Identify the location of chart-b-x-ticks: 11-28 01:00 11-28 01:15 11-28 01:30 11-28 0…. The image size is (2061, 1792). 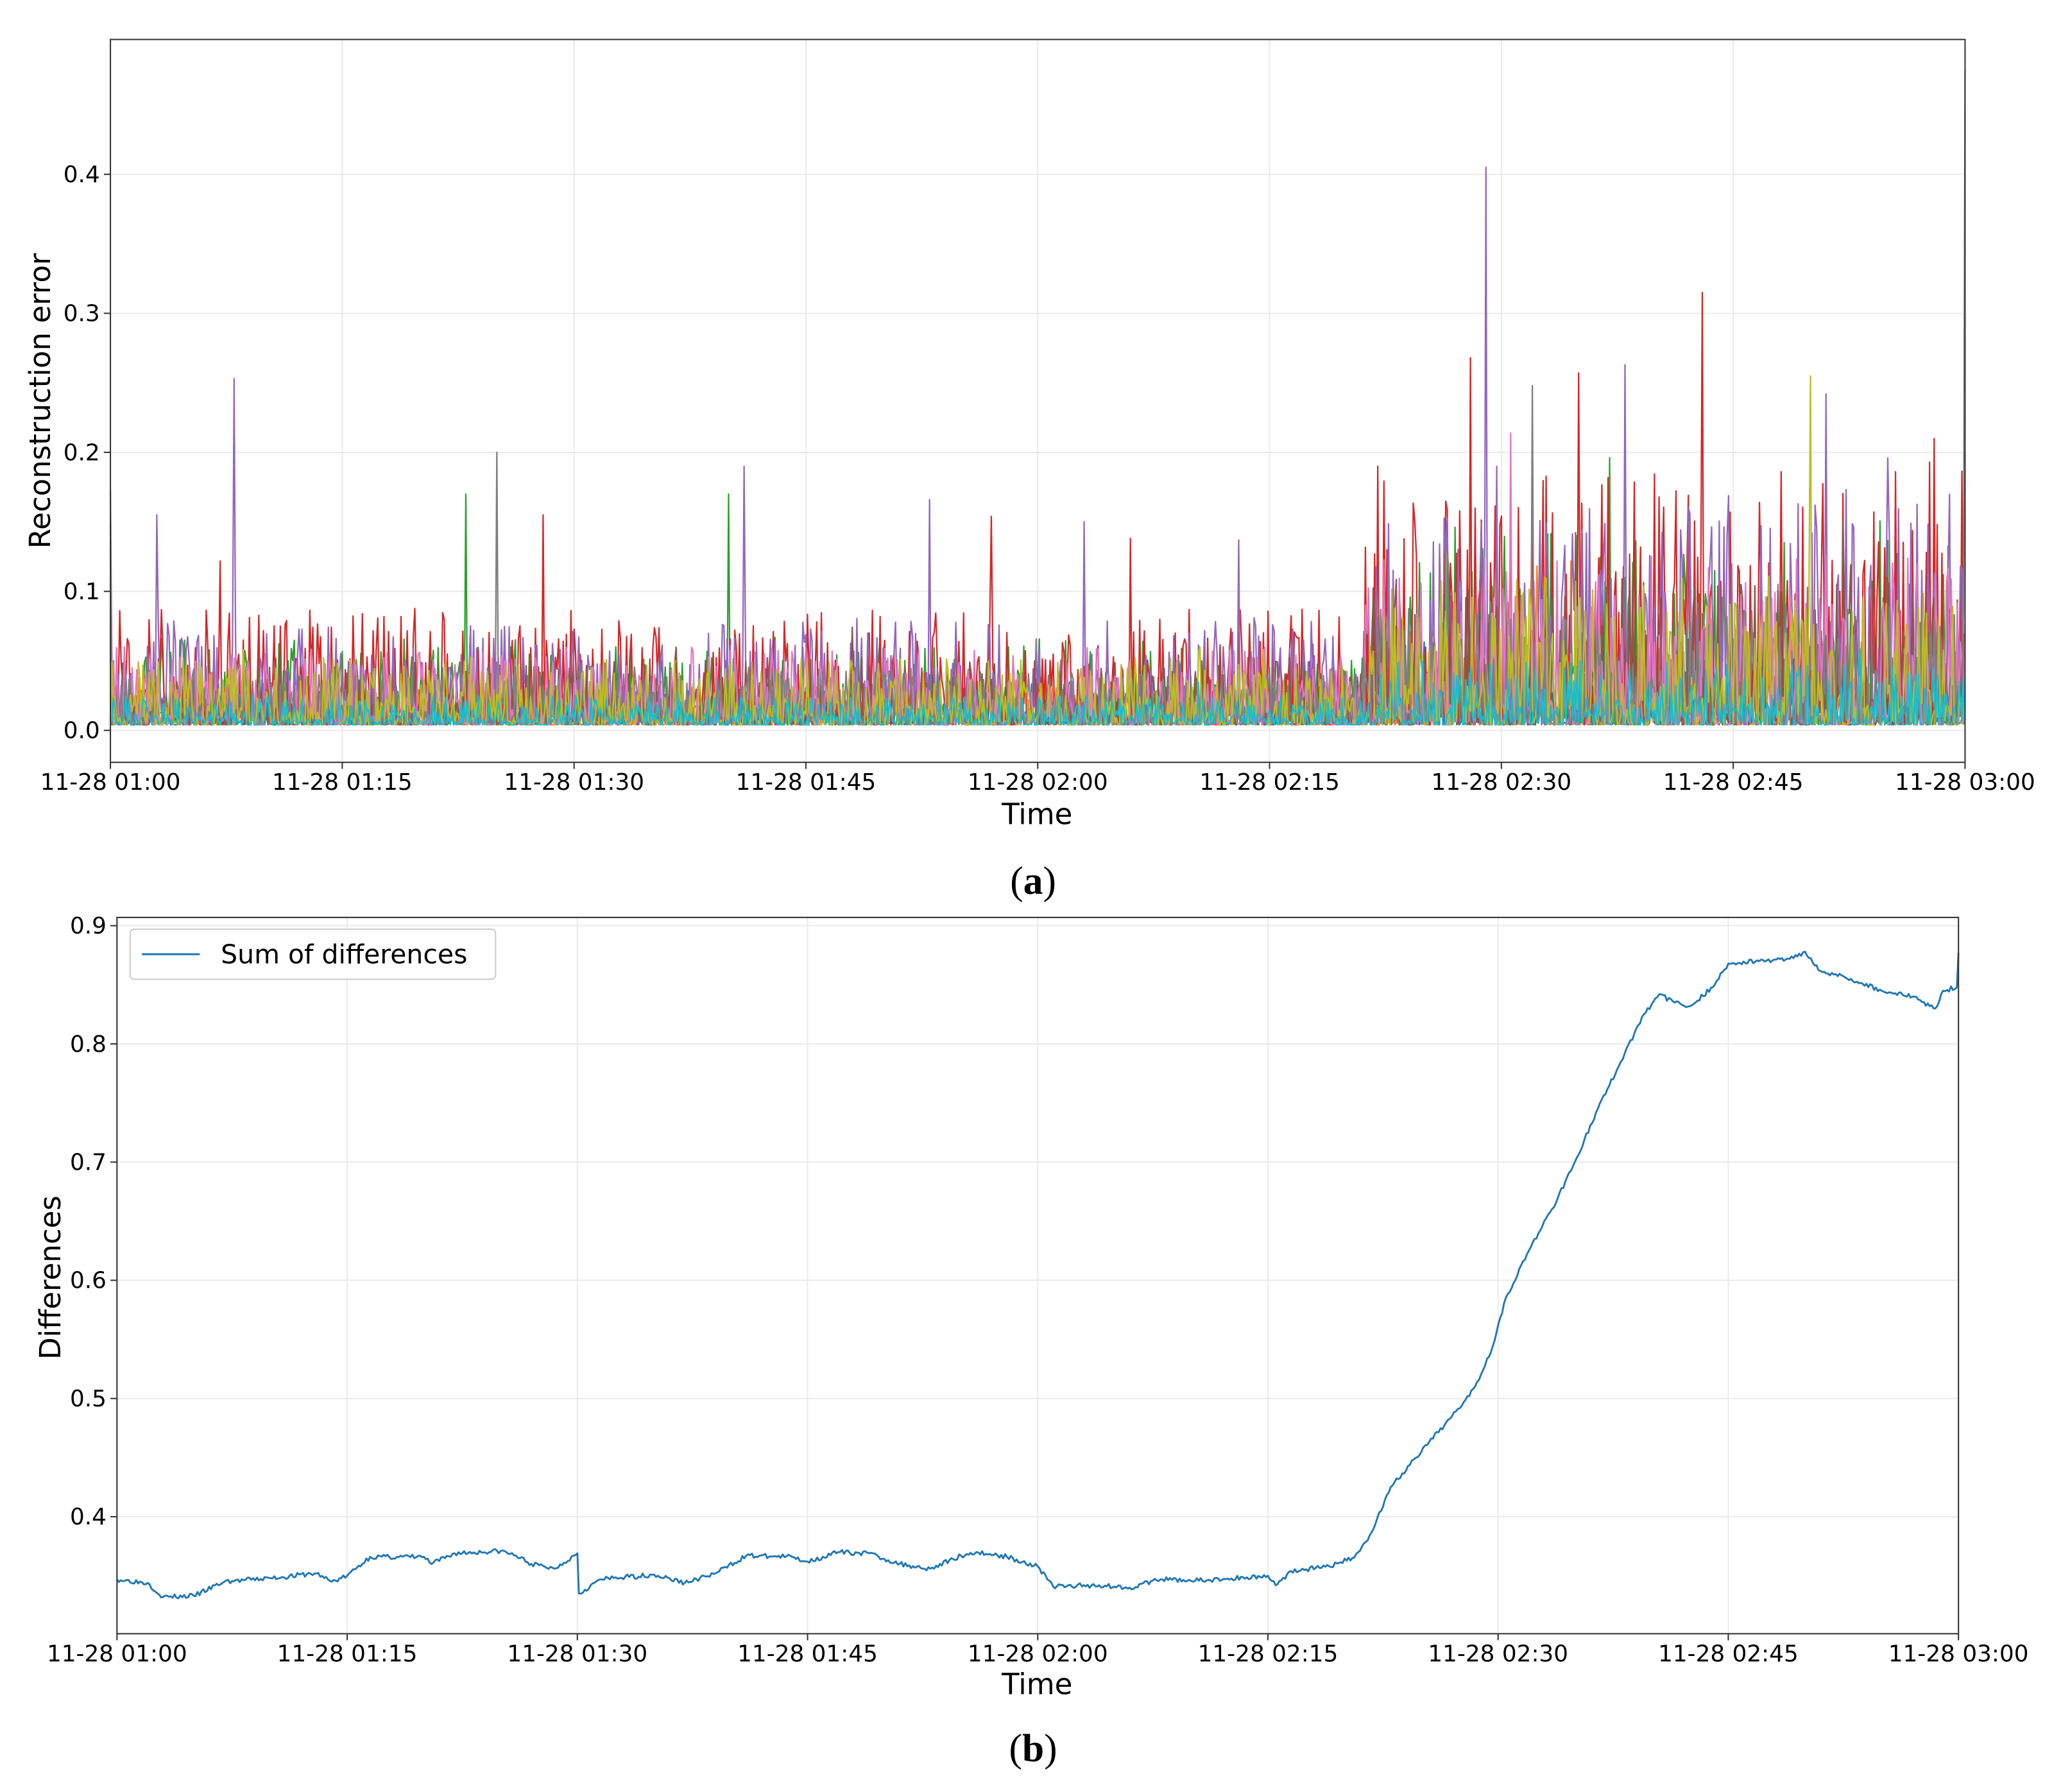
(1038, 1650).